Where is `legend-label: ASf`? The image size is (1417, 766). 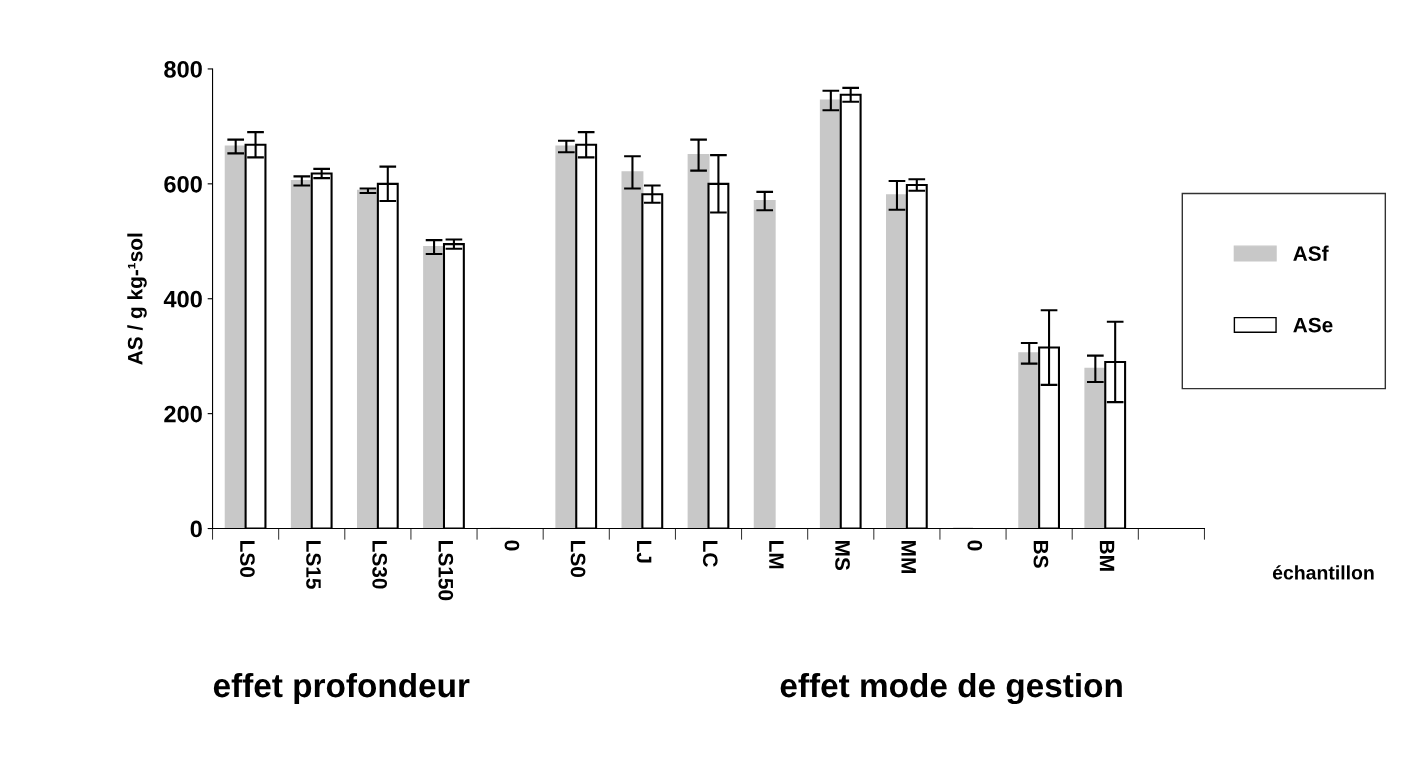 legend-label: ASf is located at coordinates (1311, 253).